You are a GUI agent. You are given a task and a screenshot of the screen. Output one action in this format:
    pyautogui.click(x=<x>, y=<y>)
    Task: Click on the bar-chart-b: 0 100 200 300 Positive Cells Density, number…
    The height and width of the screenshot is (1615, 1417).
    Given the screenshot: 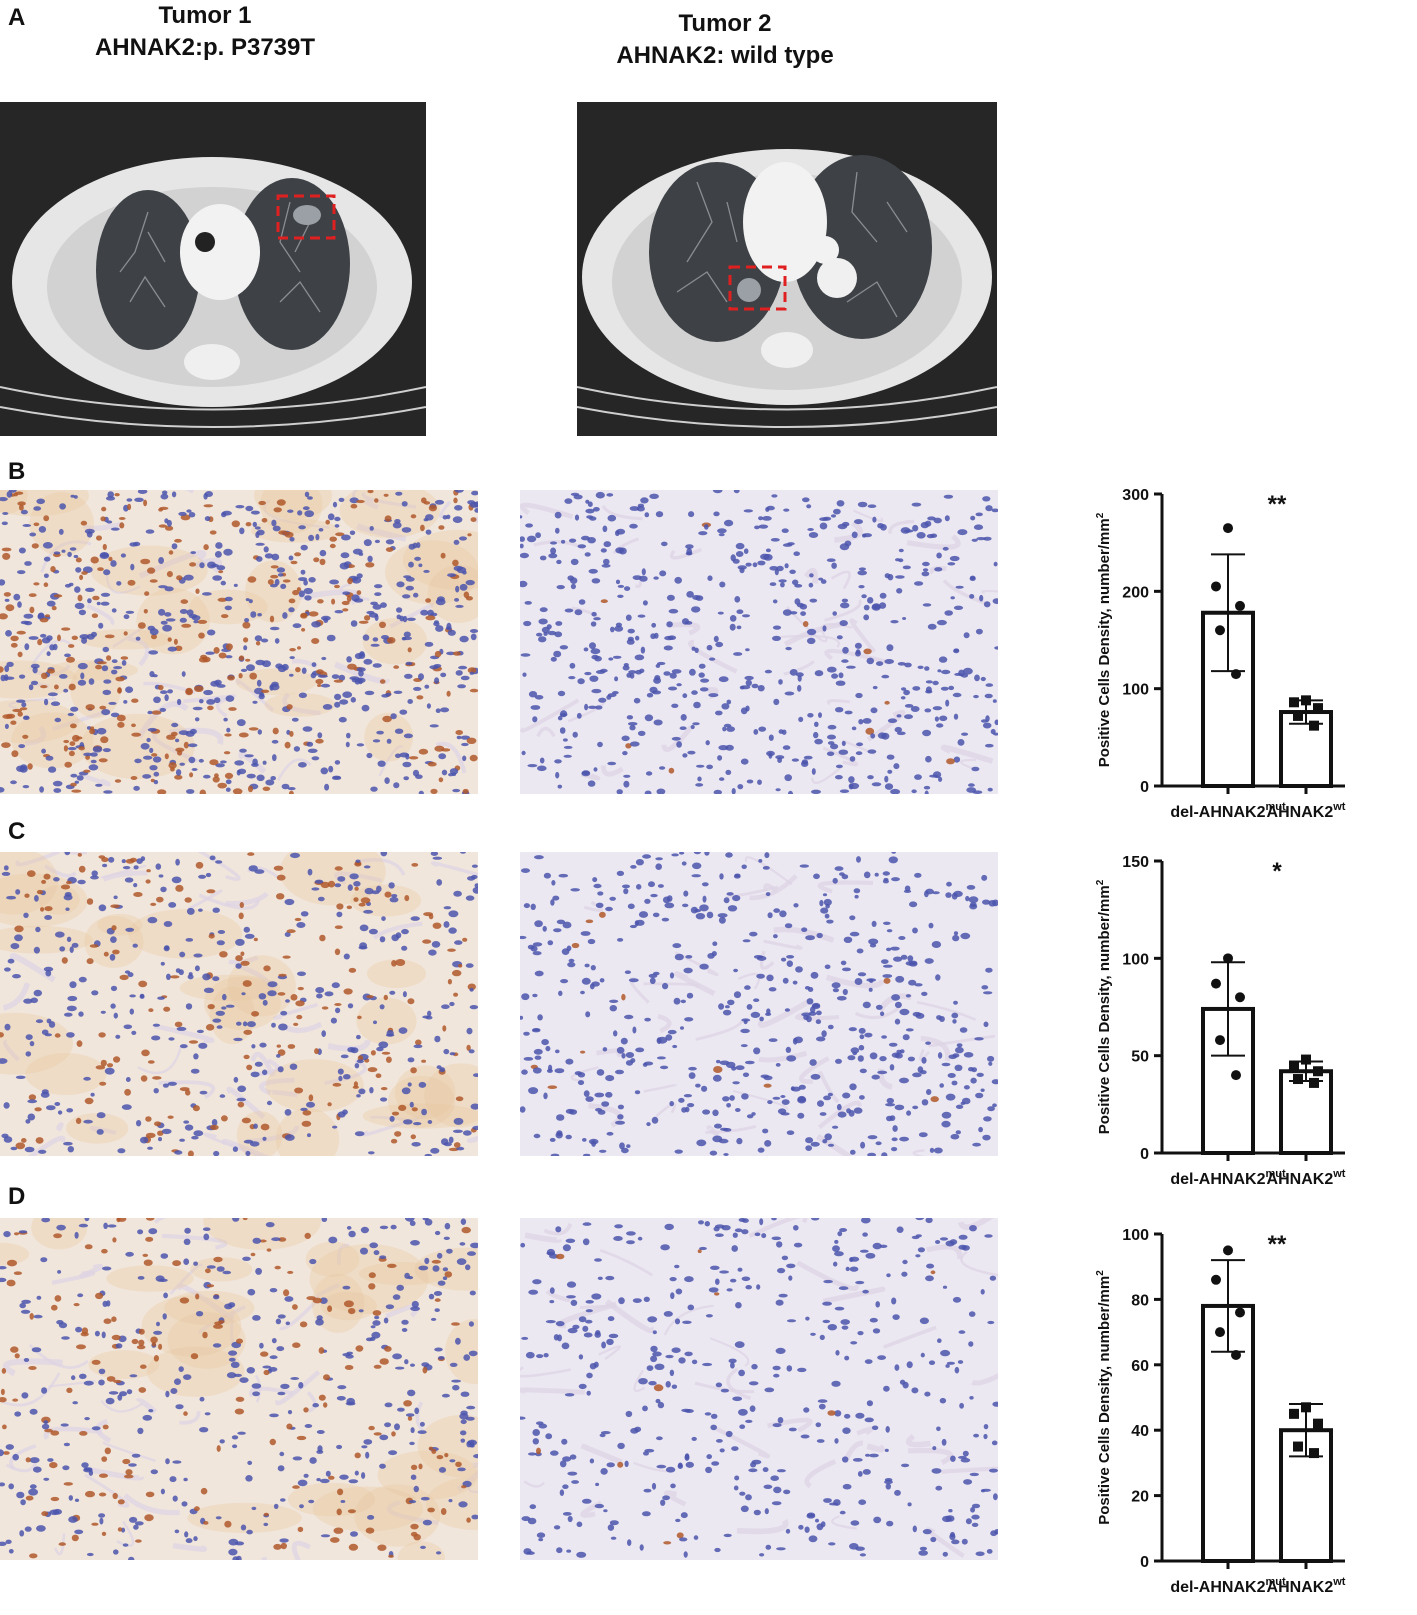 What is the action you would take?
    pyautogui.click(x=1245, y=653)
    